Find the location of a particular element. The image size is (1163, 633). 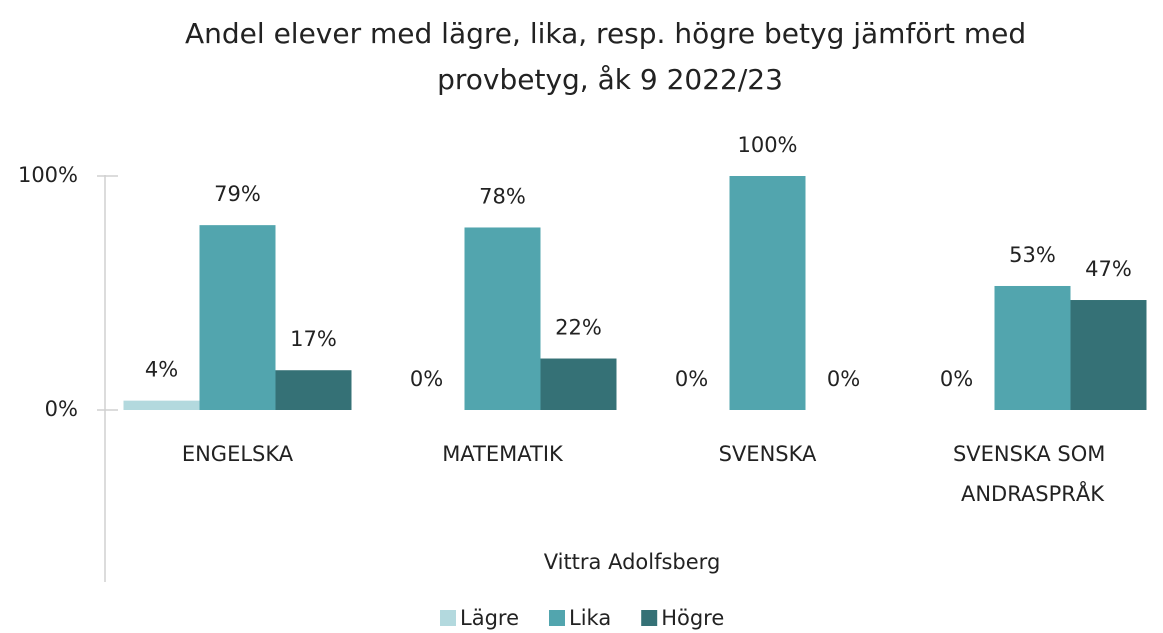

data-label: 22% is located at coordinates (578, 328).